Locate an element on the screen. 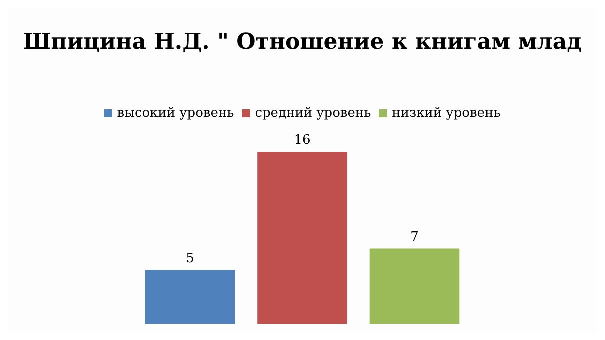 This screenshot has width=605, height=340. legend-label: высокий уровень is located at coordinates (175, 113).